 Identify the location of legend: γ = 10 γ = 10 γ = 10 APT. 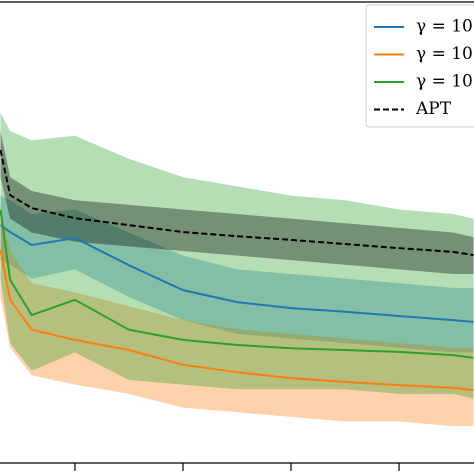
(419, 66).